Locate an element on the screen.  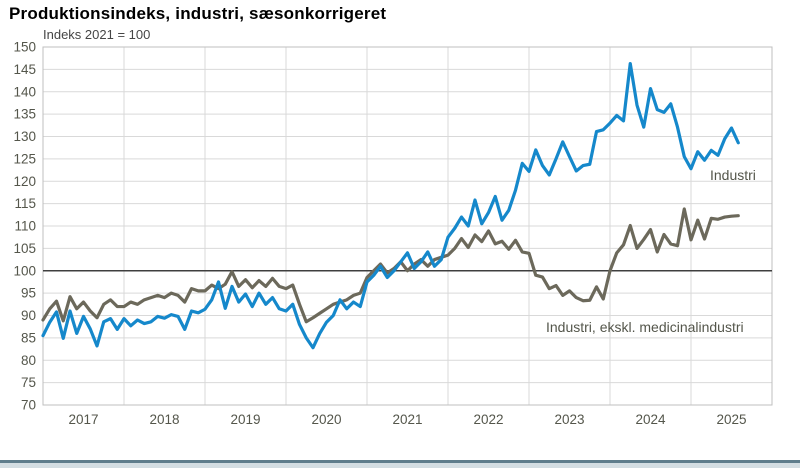
x-tick-label-2025: 2025 is located at coordinates (731, 419).